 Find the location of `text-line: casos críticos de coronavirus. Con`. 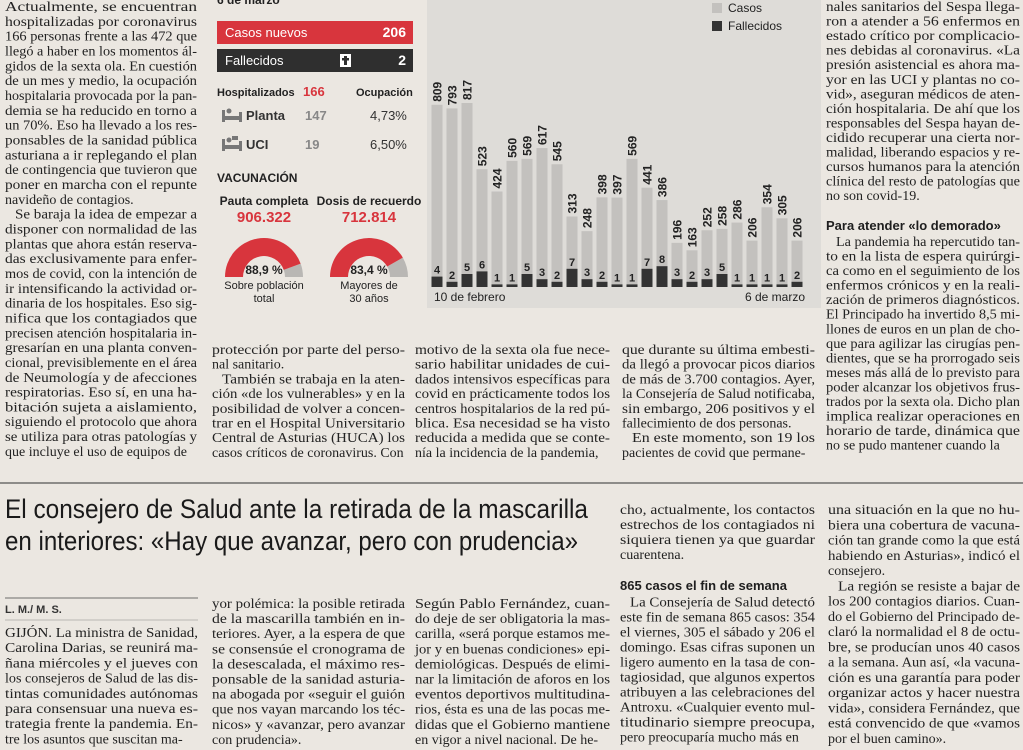

text-line: casos críticos de coronavirus. Con is located at coordinates (308, 453).